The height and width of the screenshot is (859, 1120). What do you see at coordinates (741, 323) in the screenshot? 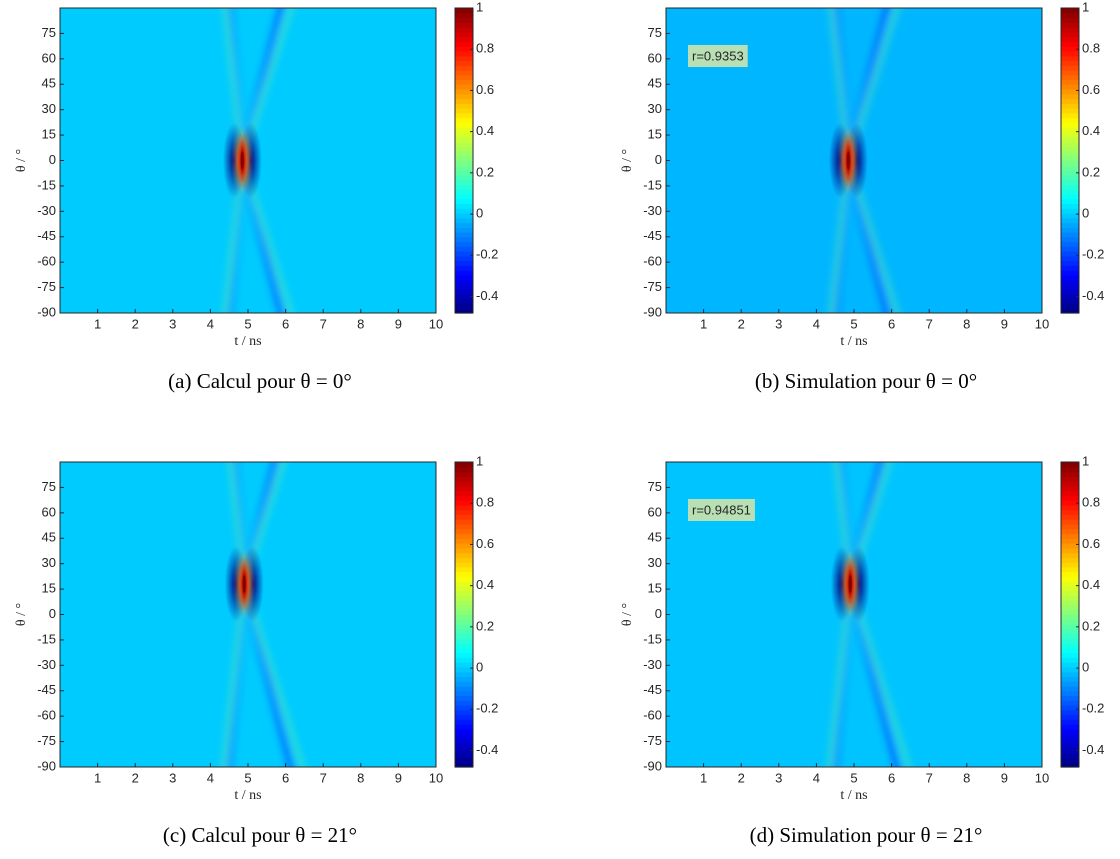
I see `x-tick-label: 2` at bounding box center [741, 323].